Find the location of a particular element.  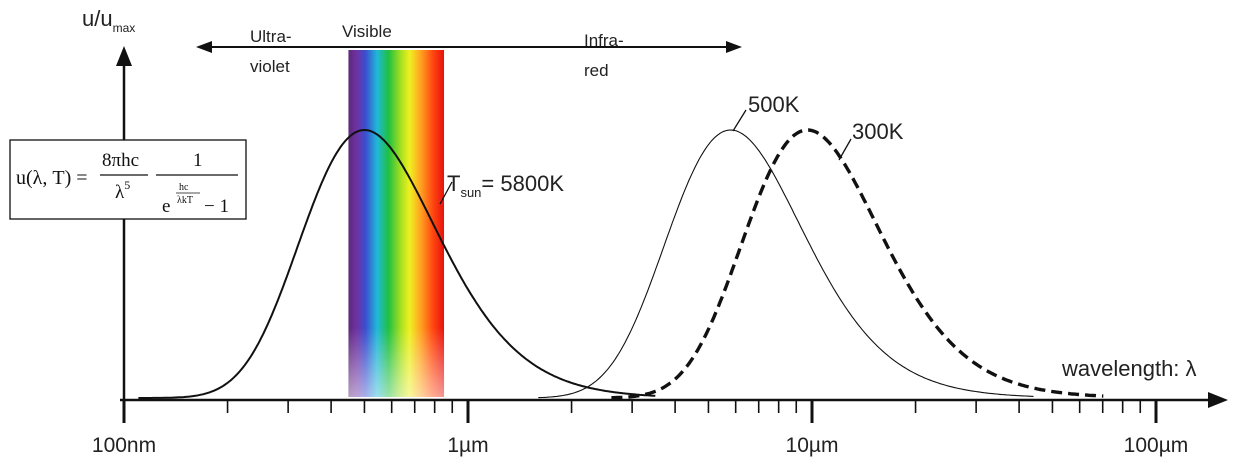

series-label-sun: Tsun= 5800K is located at coordinates (505, 185).